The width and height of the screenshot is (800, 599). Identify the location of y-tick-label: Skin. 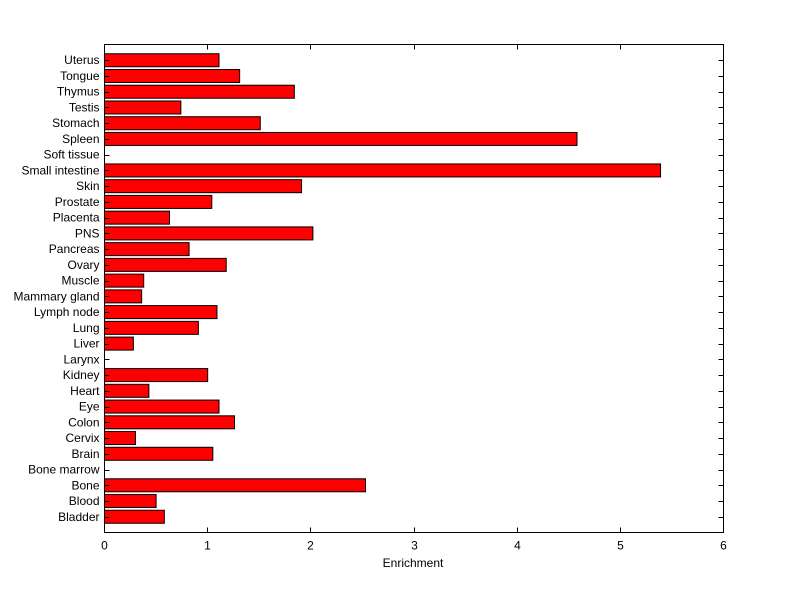
(87, 186).